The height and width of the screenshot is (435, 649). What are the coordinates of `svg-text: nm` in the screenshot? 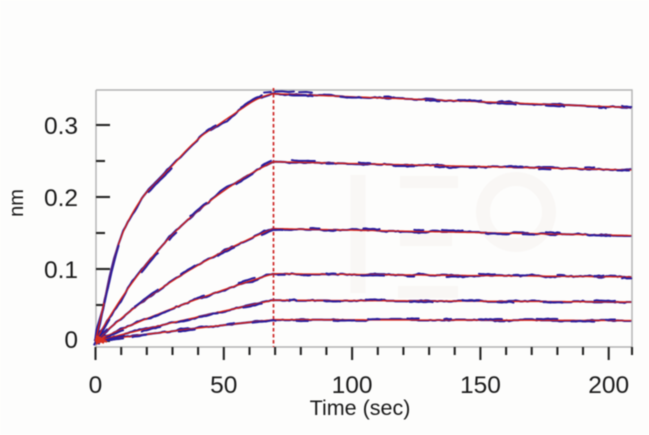 It's located at (17, 203).